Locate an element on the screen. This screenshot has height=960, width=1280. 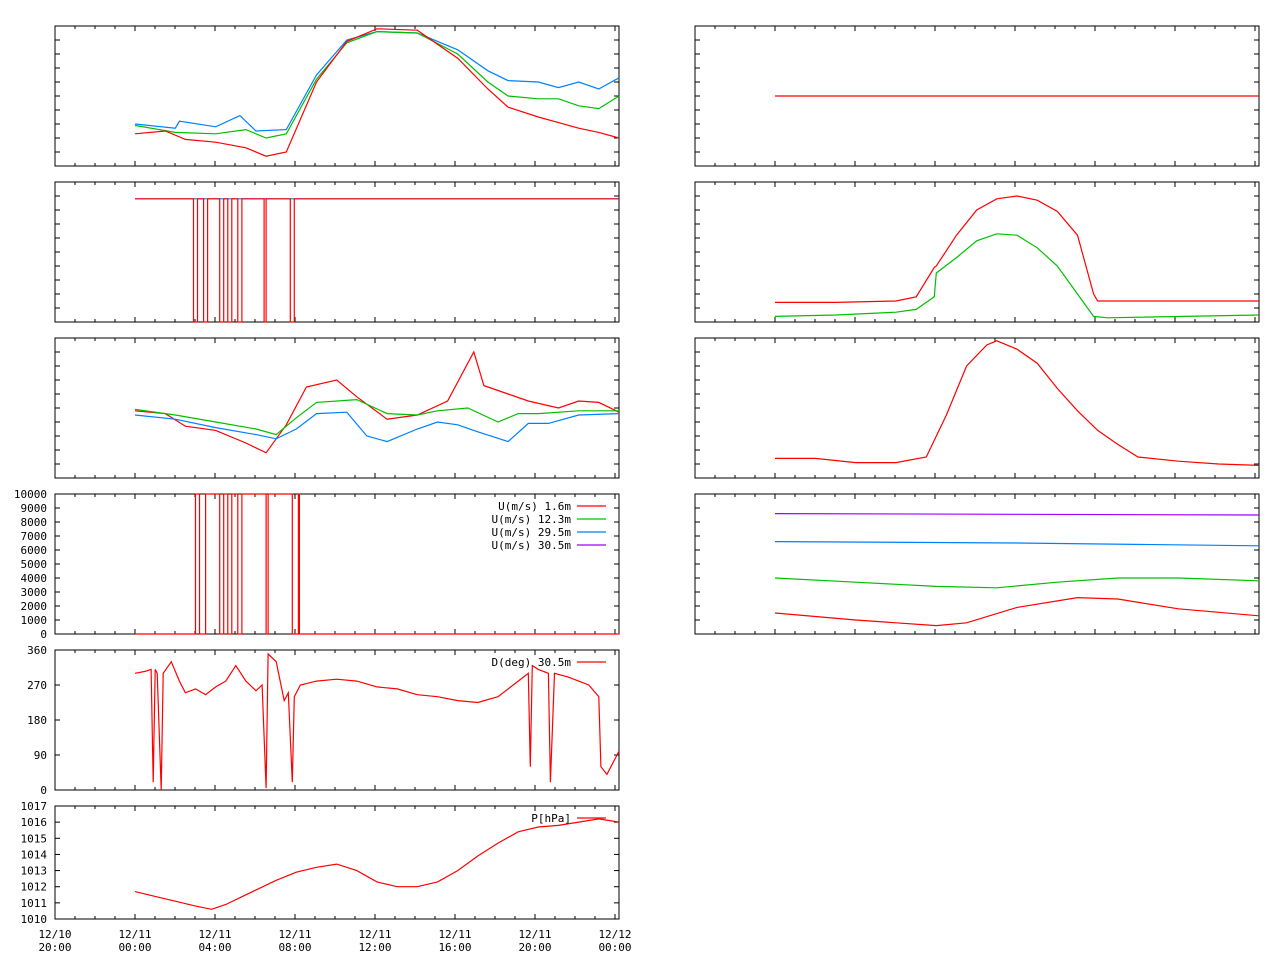
soil-temperature-series-red is located at coordinates (1017, 611).